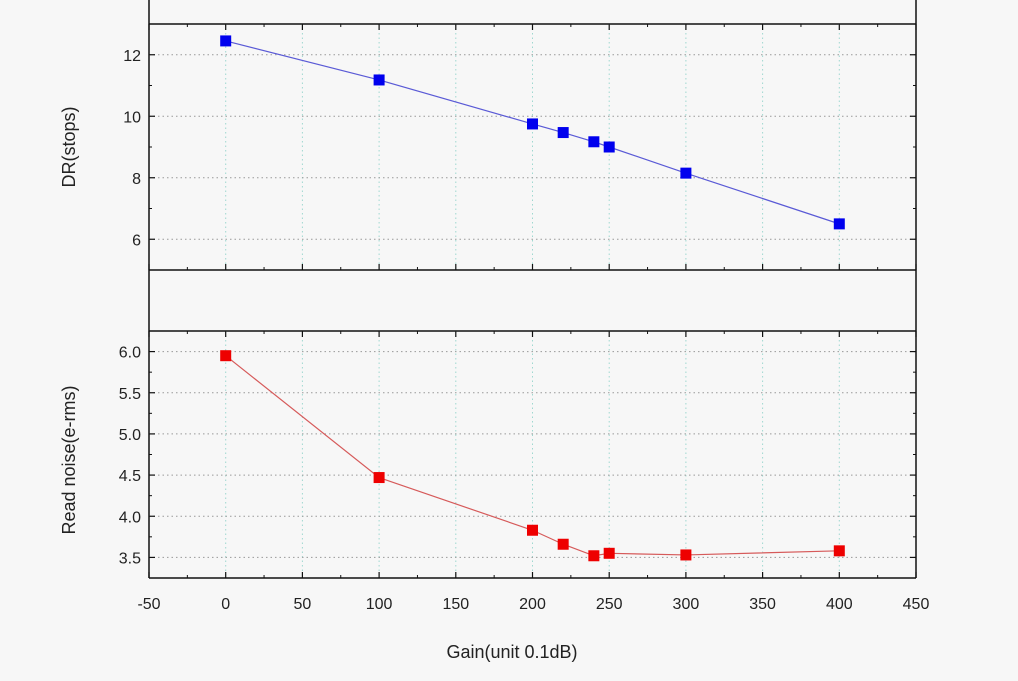 This screenshot has width=1018, height=681. I want to click on noise-y-tick-label: 5.0, so click(130, 435).